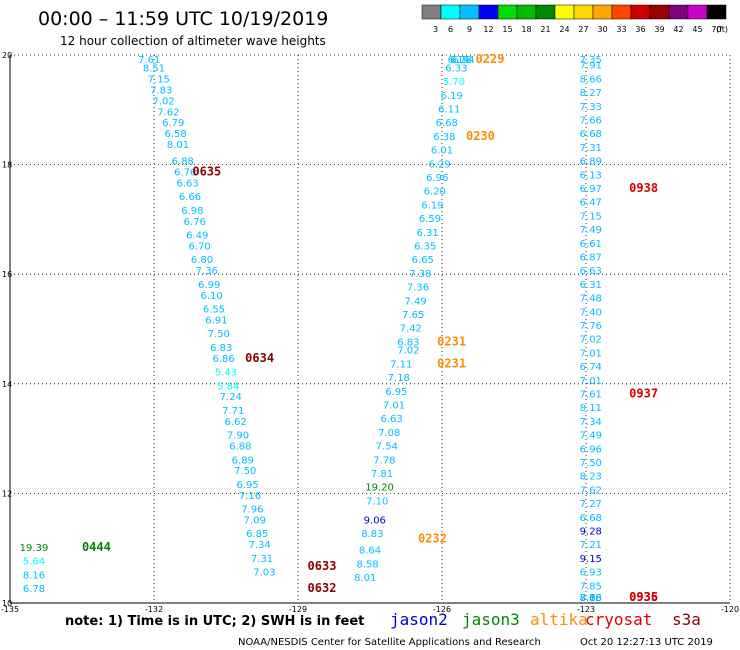 The image size is (740, 650). I want to click on wave-height-label: 6.73, so click(461, 60).